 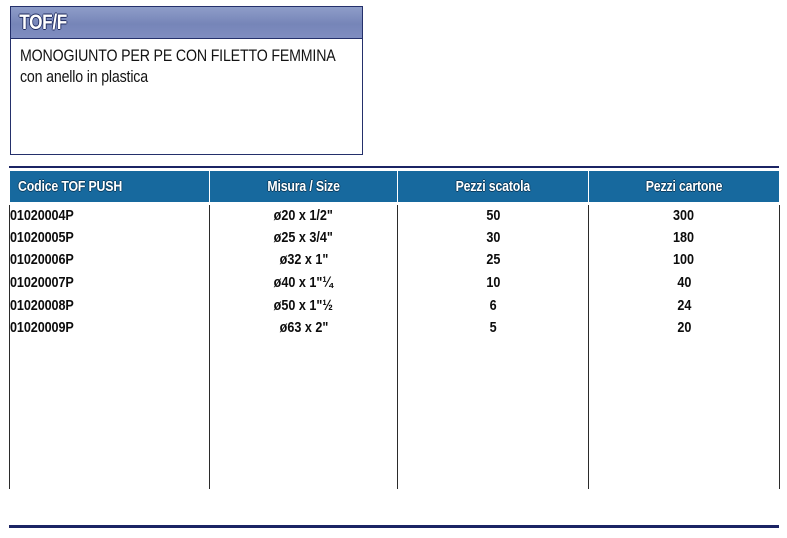 I want to click on cell-size-text: ø50 x 1"½, so click(x=303, y=305).